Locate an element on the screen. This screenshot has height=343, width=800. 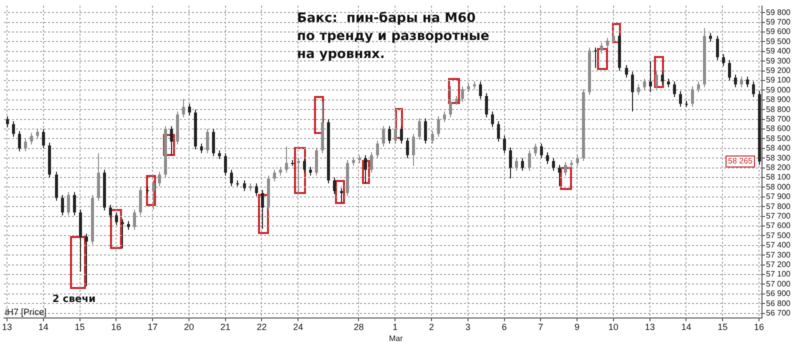
y-tick-label: 58 700 is located at coordinates (779, 119).